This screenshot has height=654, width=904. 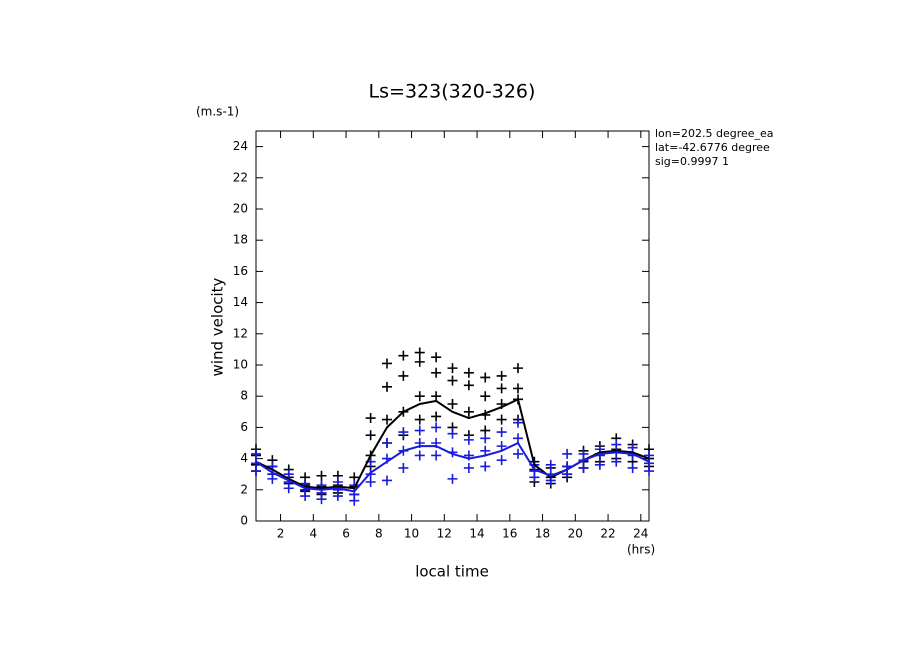 I want to click on chart-title: Ls=323(320-326), so click(x=452, y=92).